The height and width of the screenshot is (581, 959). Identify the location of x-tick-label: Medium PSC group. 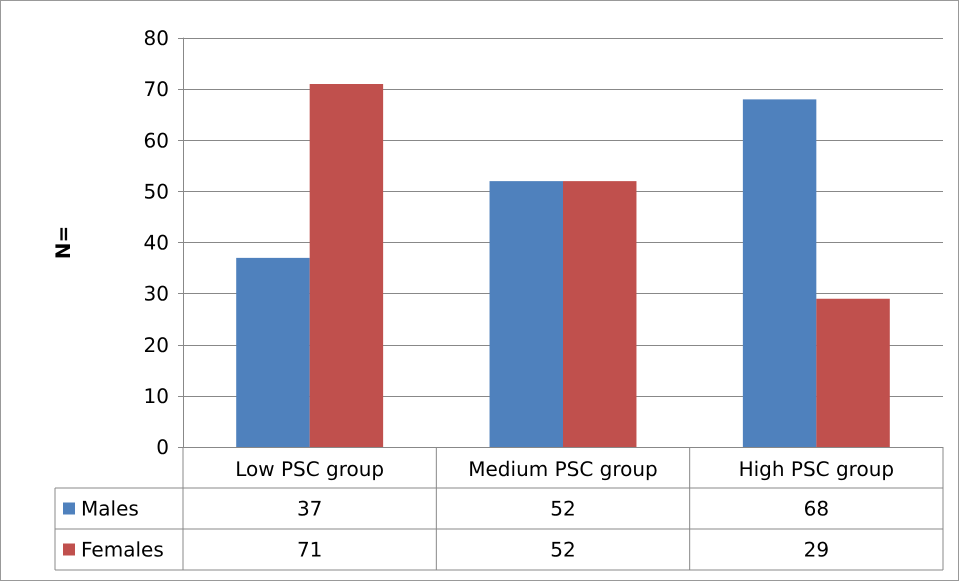
(563, 469).